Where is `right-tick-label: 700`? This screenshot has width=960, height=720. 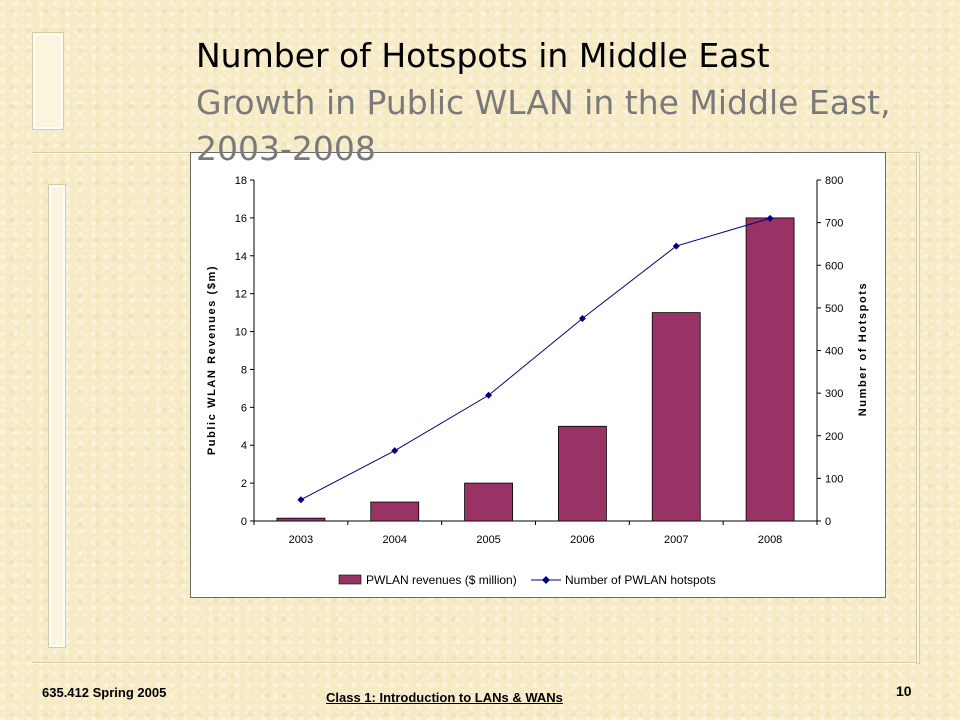
right-tick-label: 700 is located at coordinates (834, 224).